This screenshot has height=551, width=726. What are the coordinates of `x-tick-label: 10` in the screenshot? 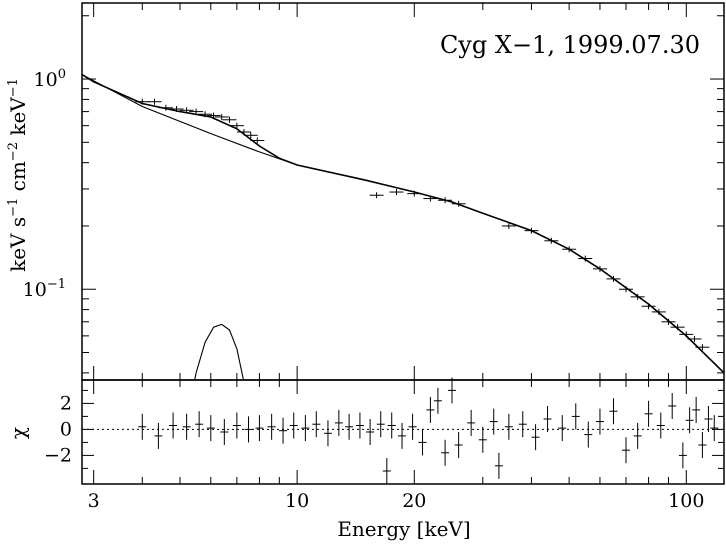 It's located at (297, 501).